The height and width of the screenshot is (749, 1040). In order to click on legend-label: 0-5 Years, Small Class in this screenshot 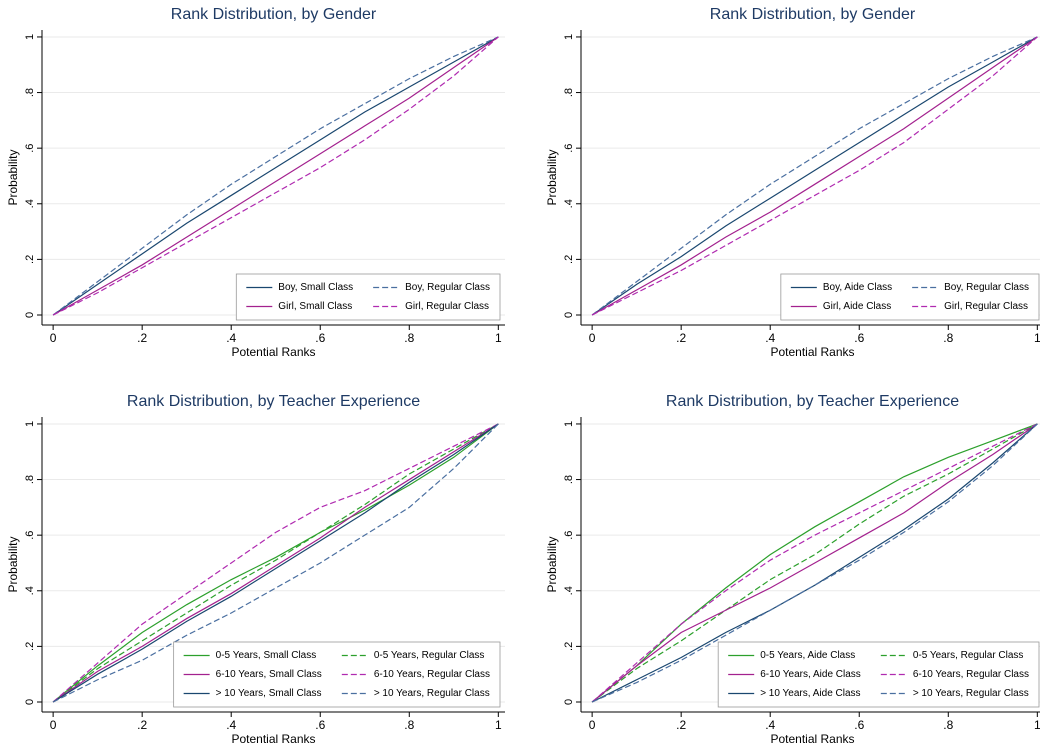, I will do `click(266, 655)`.